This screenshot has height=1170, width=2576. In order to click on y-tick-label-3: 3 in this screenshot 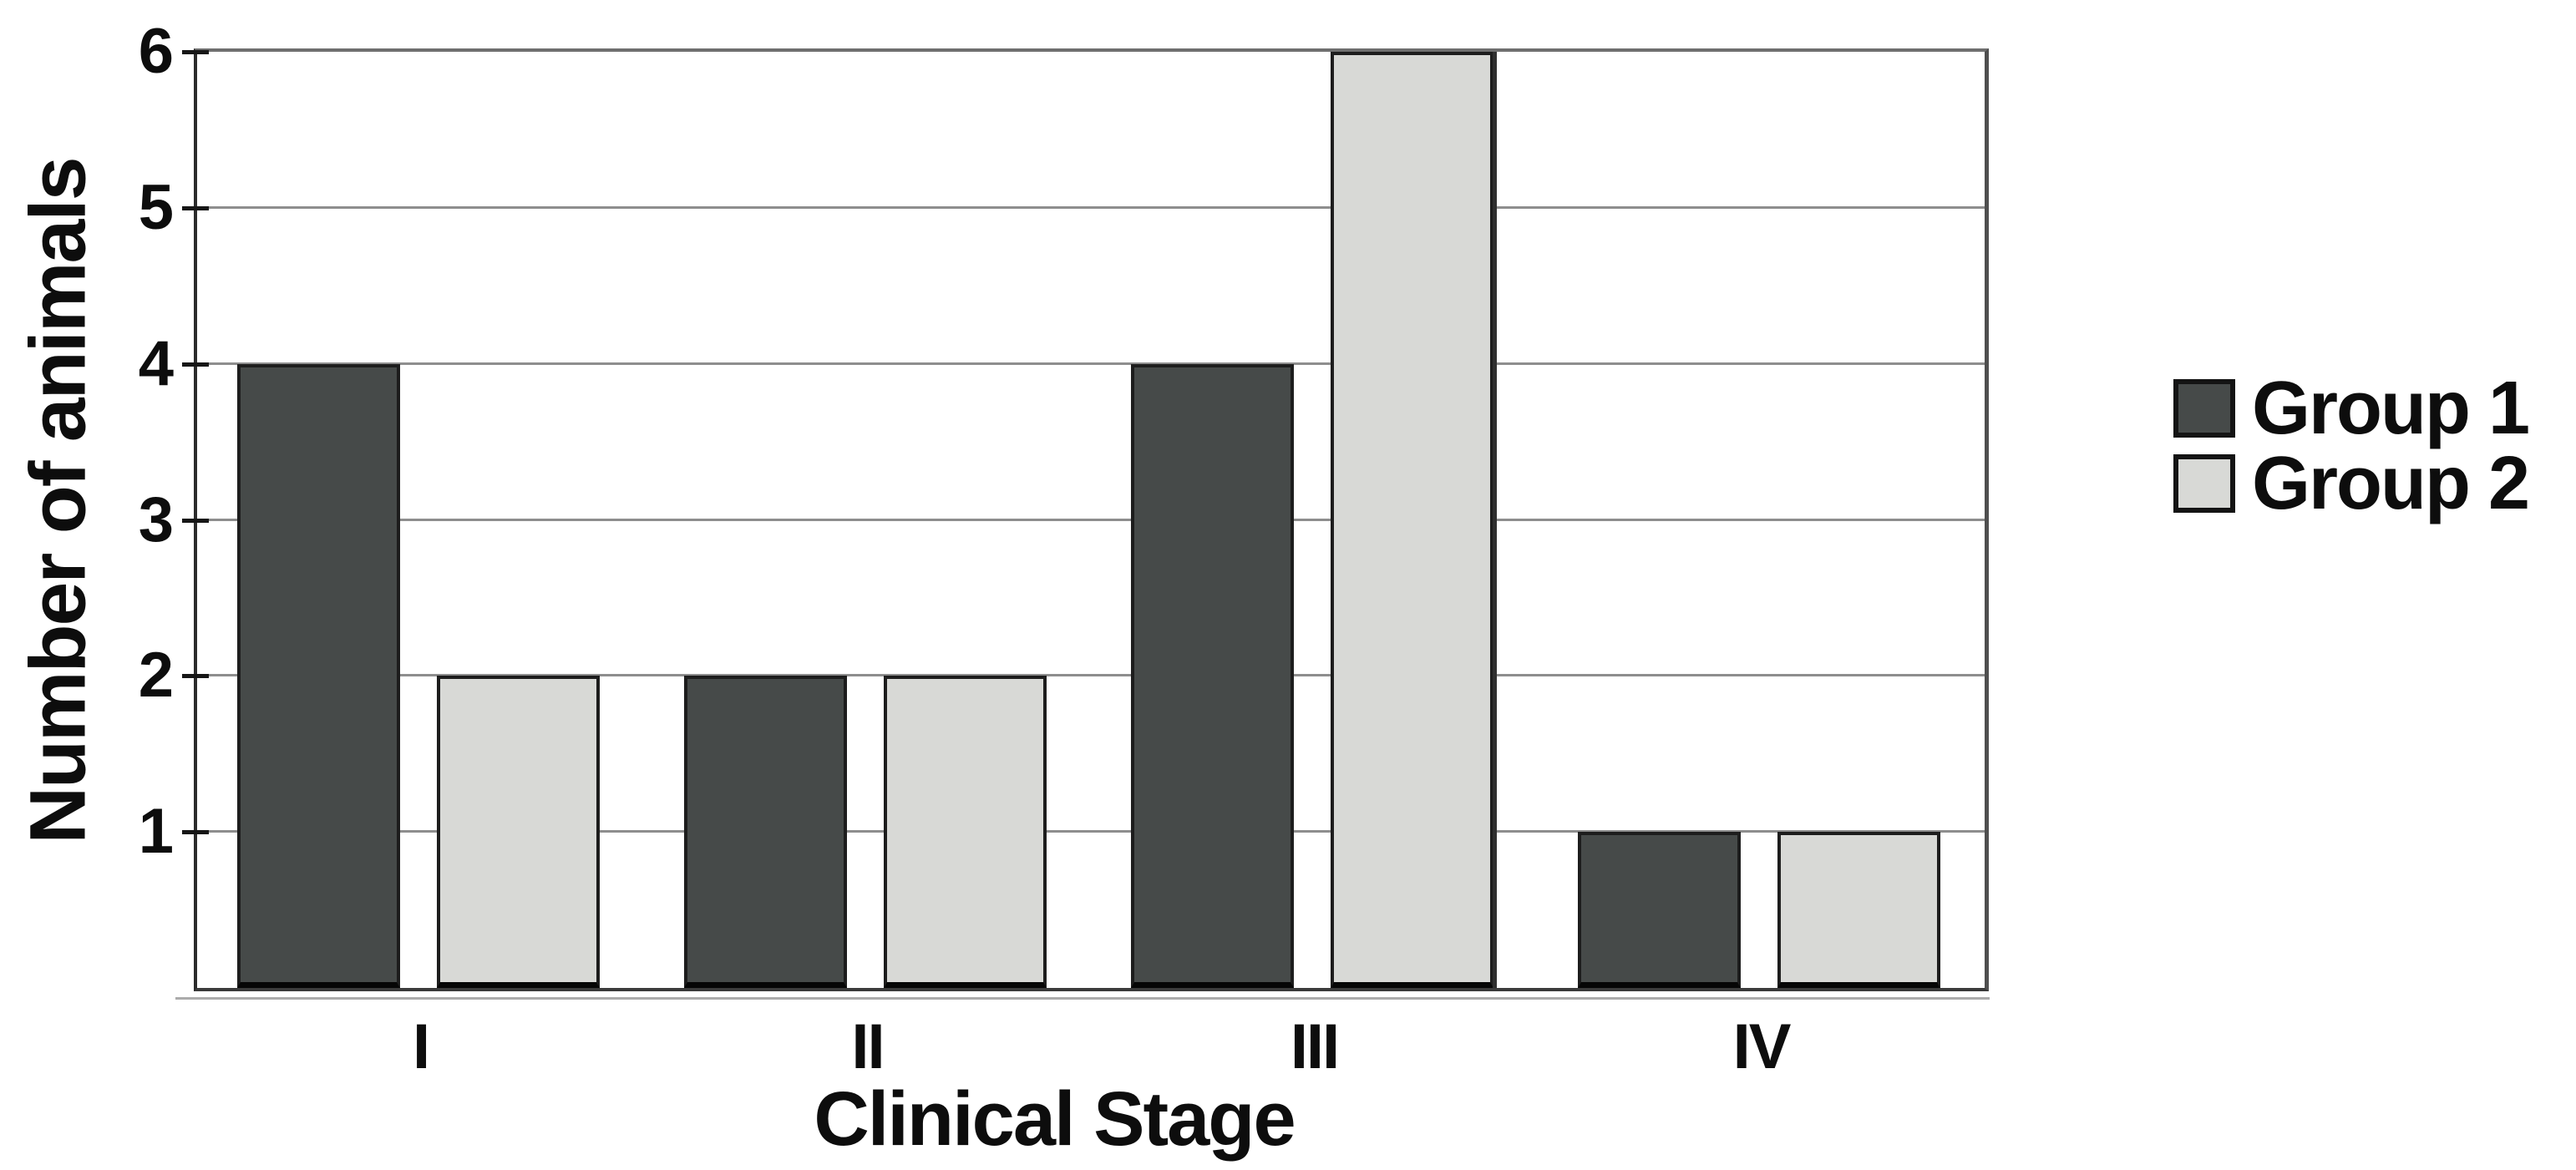, I will do `click(156, 519)`.